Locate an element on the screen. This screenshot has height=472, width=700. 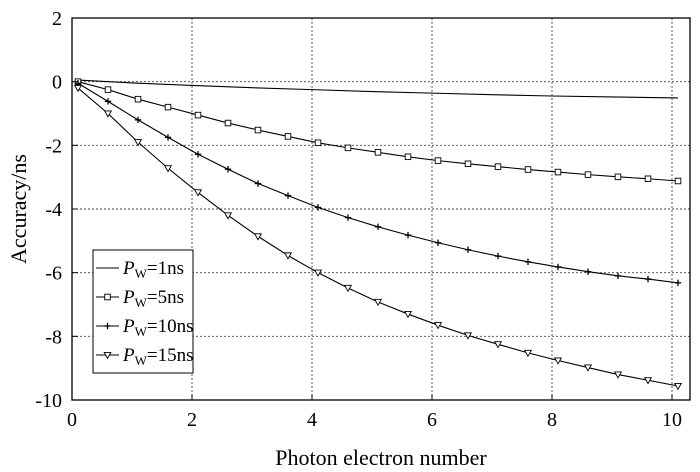
legend-item: PW=15ns is located at coordinates (145, 356).